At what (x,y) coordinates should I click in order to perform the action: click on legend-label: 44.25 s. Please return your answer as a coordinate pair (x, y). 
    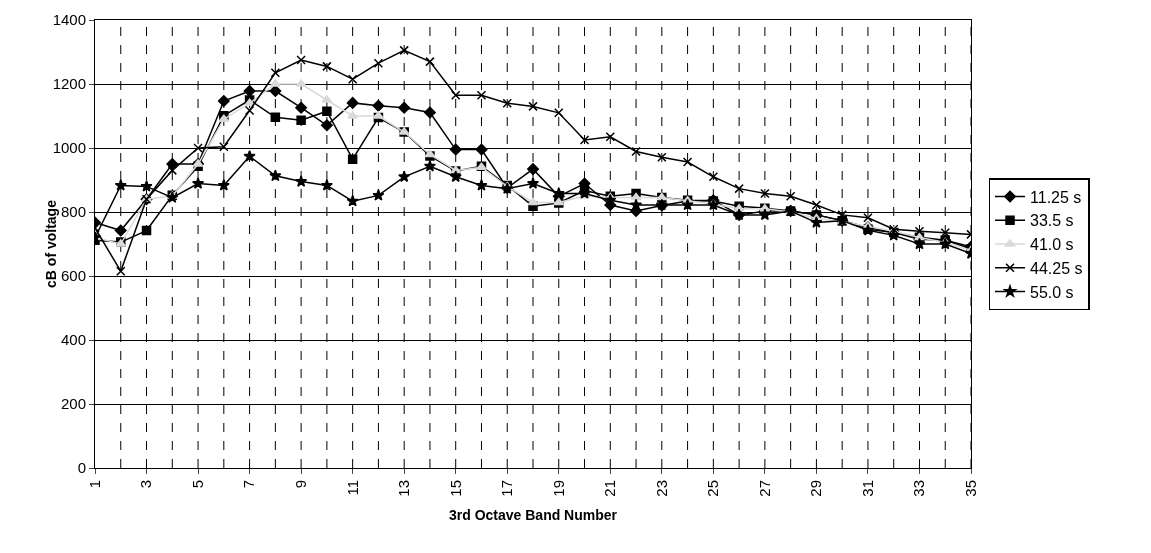
    Looking at the image, I should click on (1056, 269).